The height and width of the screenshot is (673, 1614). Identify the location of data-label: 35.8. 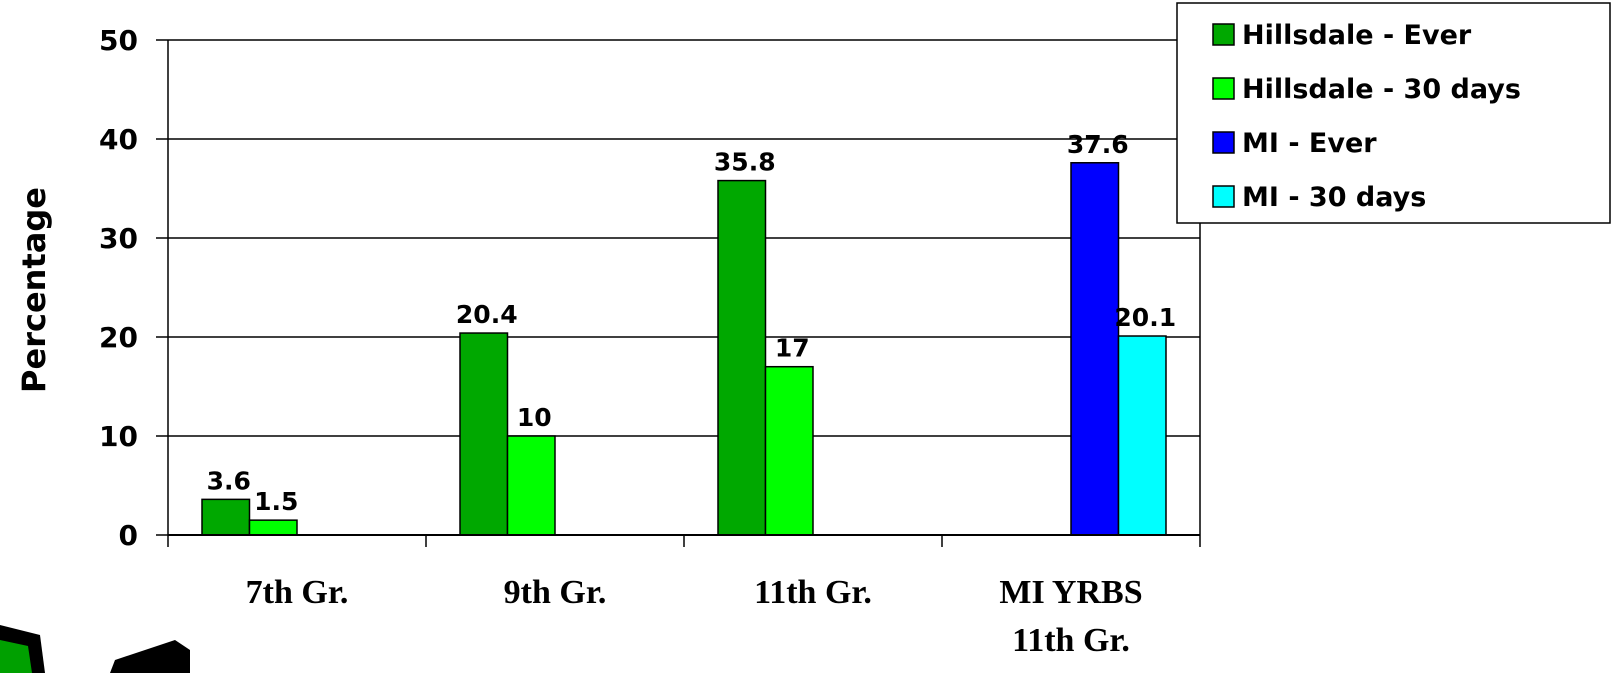
(745, 162).